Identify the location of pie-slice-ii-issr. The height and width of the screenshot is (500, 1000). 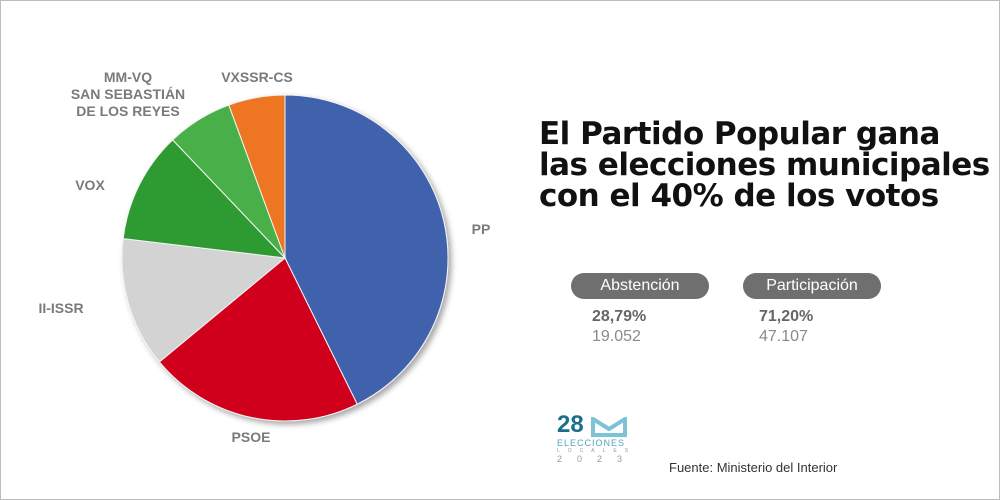
(204, 300).